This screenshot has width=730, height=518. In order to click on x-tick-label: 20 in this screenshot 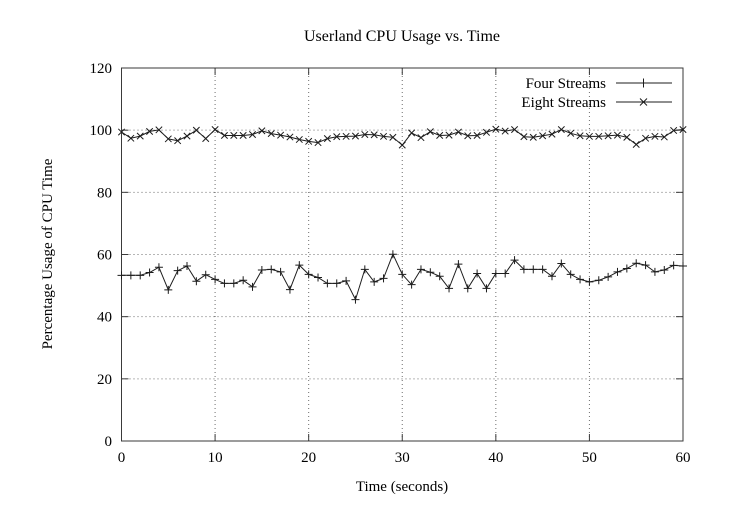, I will do `click(308, 458)`.